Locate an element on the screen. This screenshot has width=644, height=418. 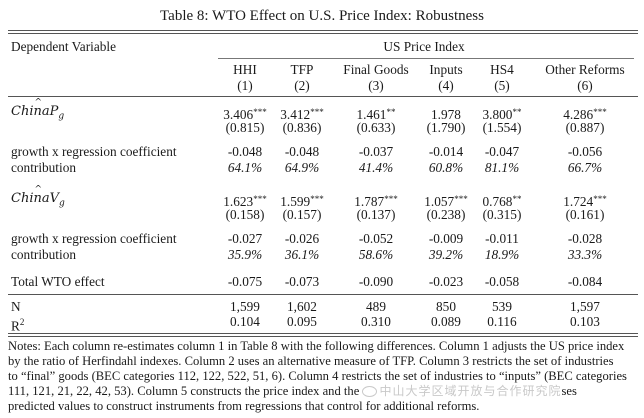
growth-cell-value: -0.052 is located at coordinates (376, 238).